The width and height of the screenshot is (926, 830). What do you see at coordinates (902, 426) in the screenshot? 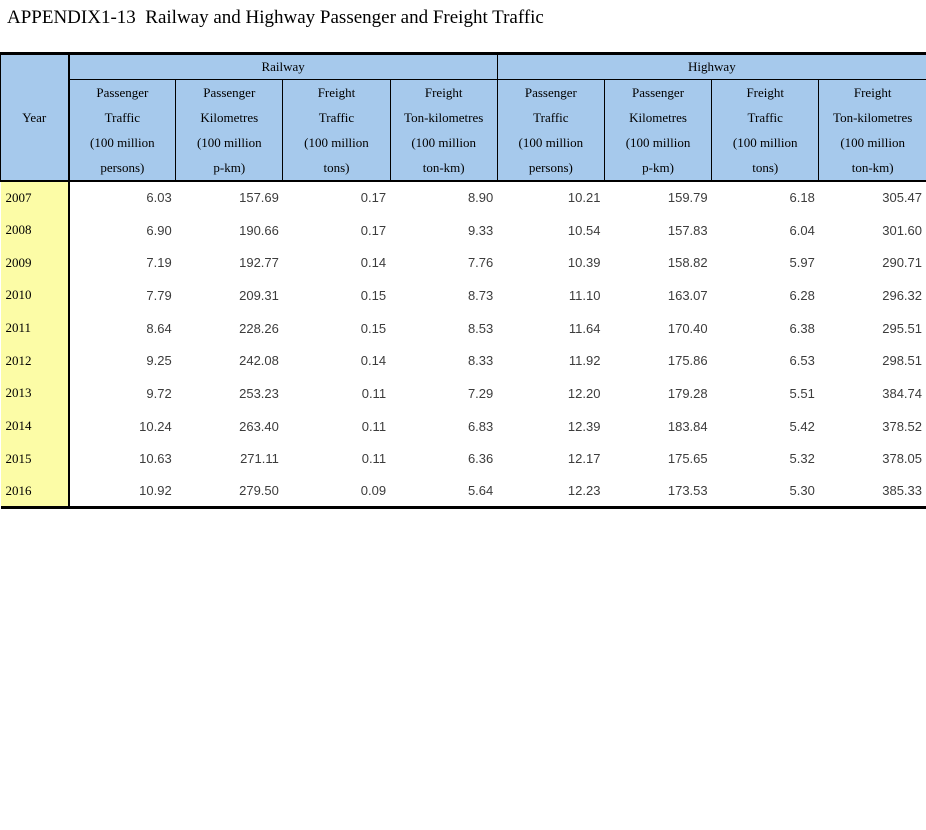
I see `value-cell: 378.52` at bounding box center [902, 426].